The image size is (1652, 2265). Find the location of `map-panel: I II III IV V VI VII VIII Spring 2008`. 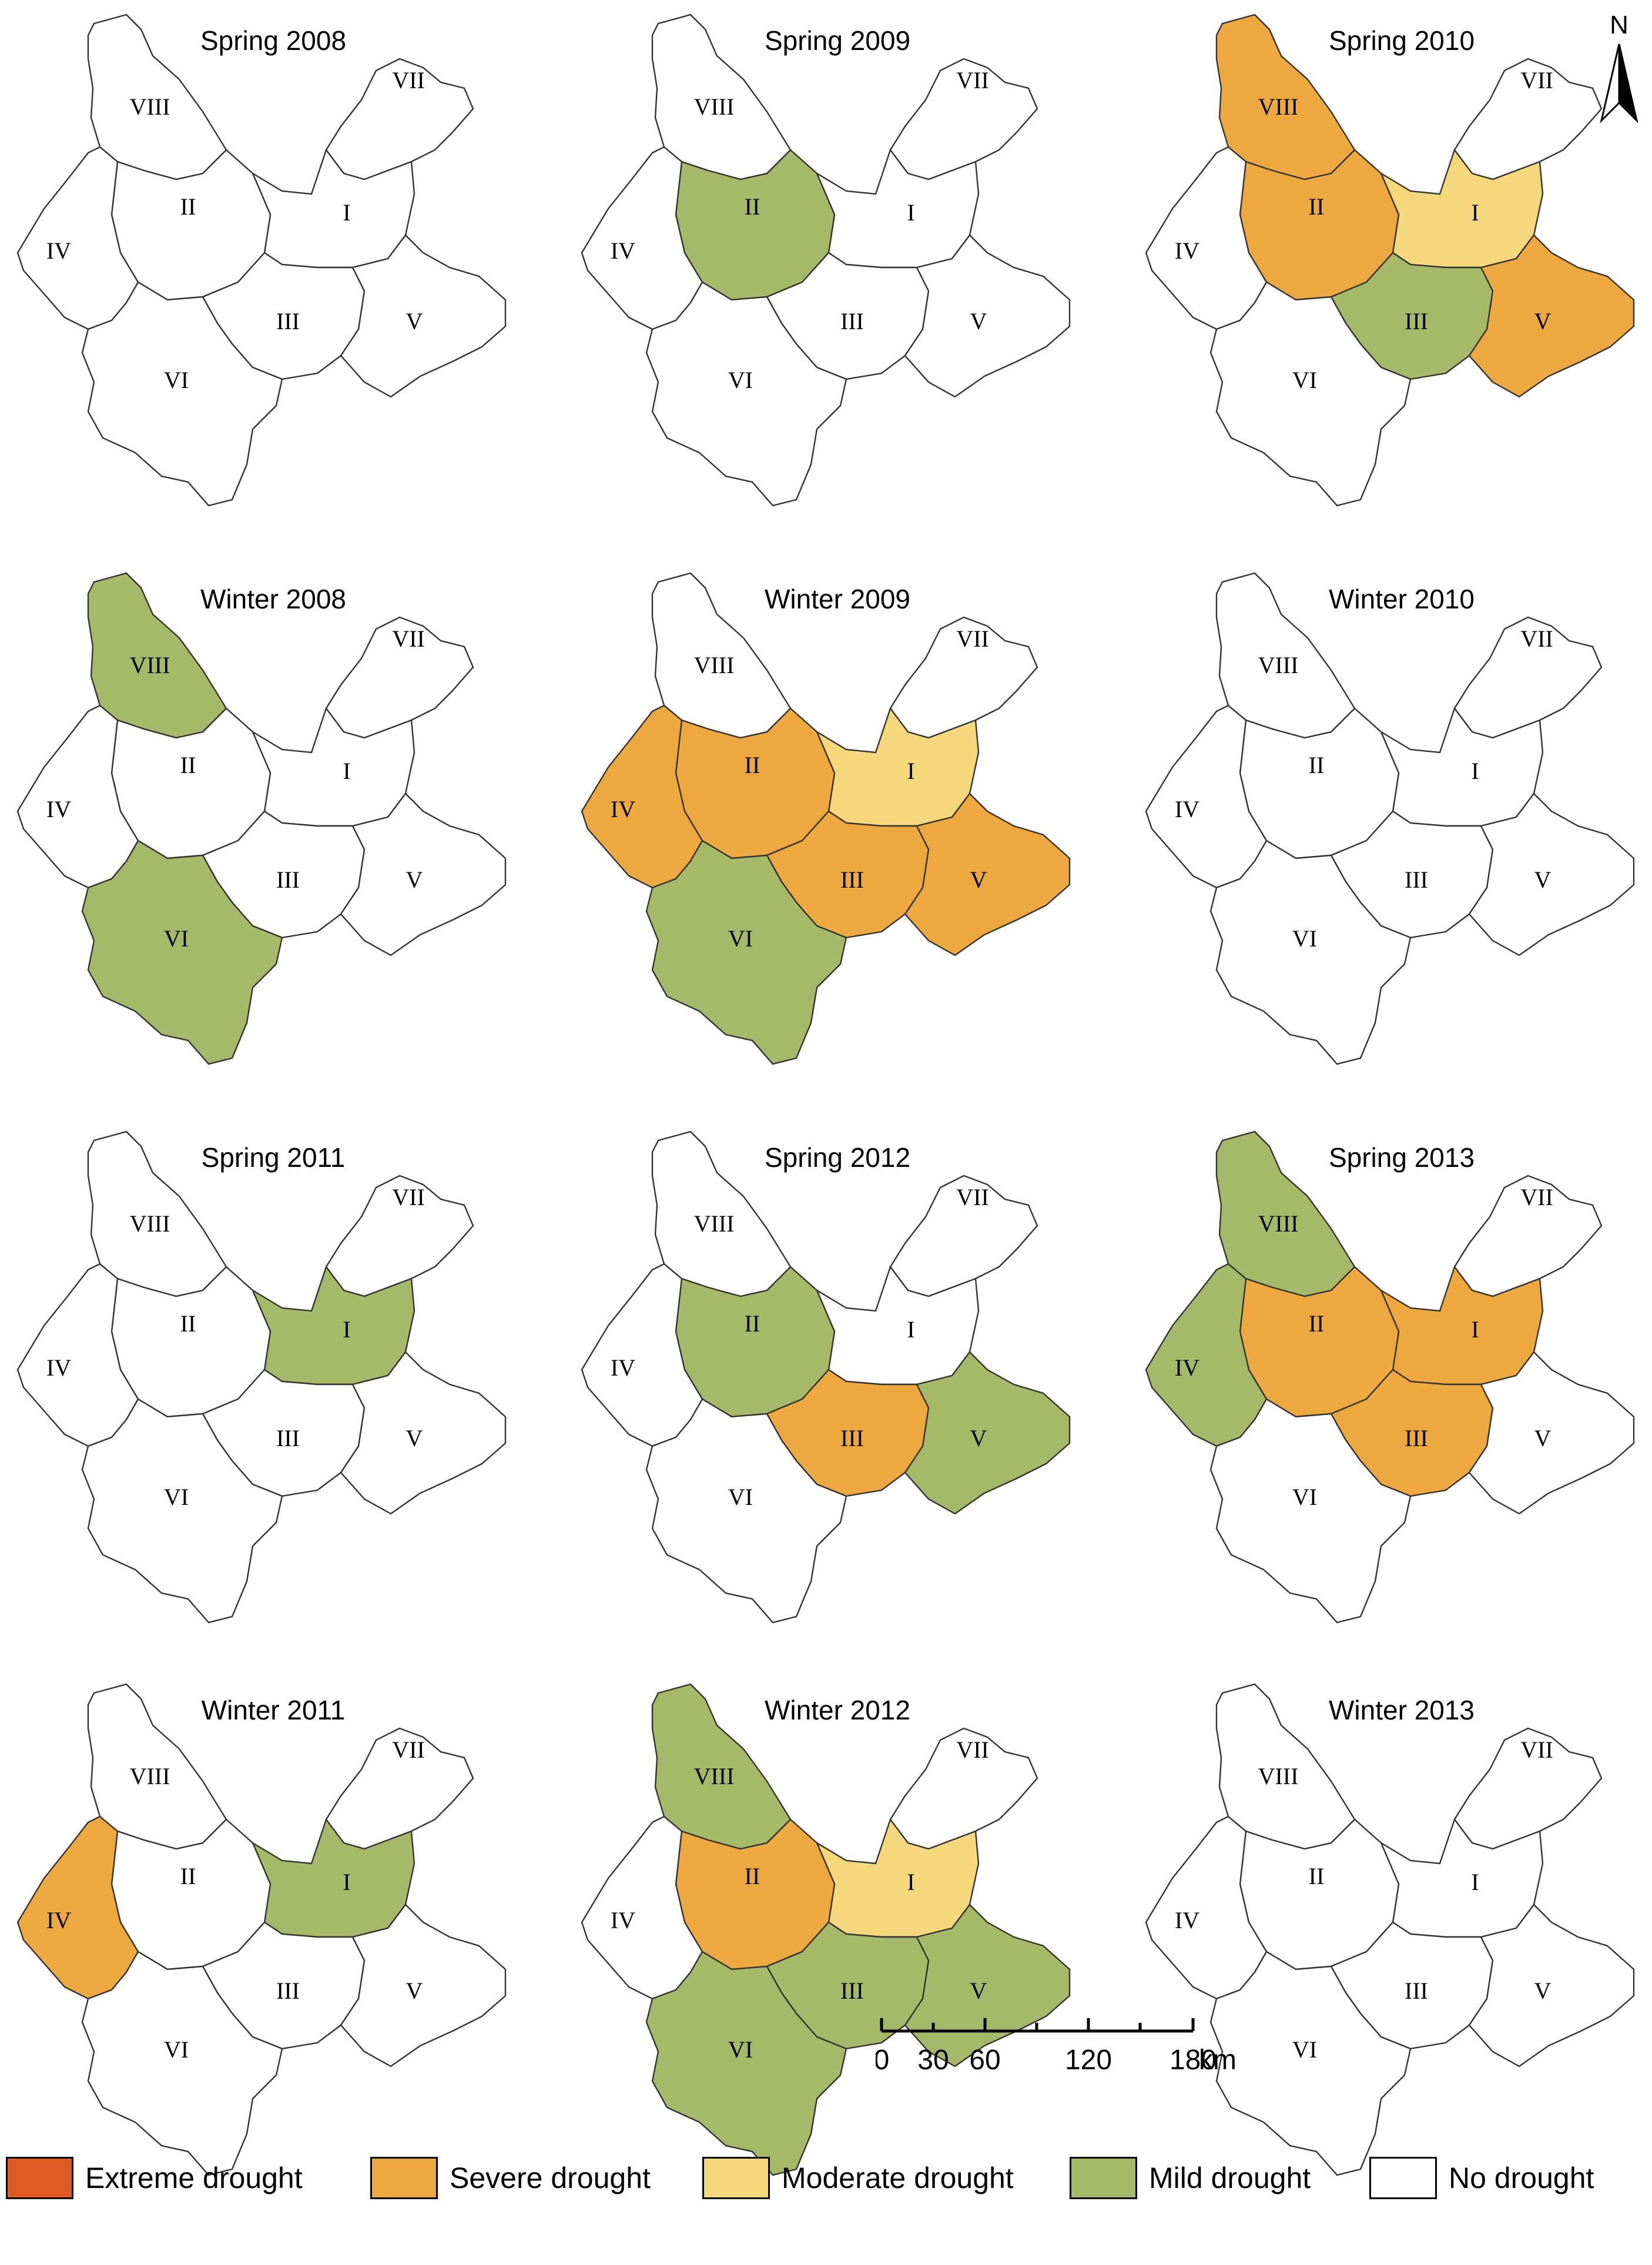

map-panel: I II III IV V VI VII VIII Spring 2008 is located at coordinates (264, 264).